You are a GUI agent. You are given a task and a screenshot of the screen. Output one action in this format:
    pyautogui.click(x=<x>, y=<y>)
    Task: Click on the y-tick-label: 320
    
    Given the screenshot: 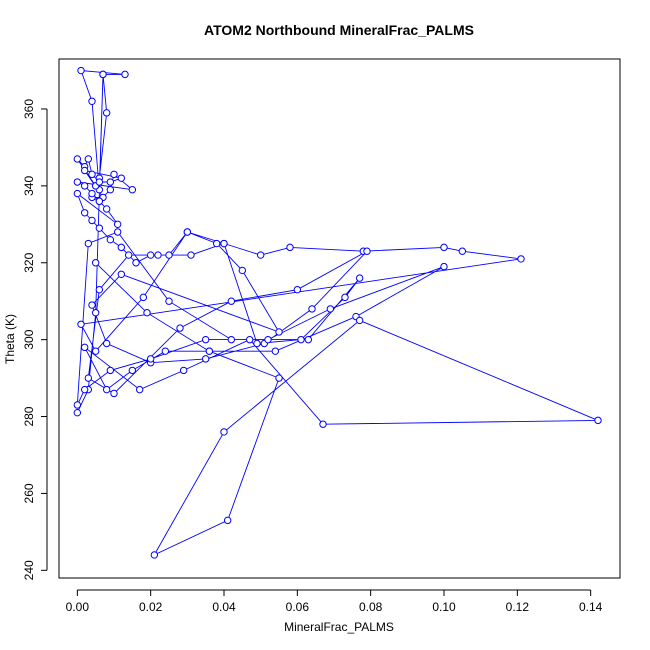 What is the action you would take?
    pyautogui.click(x=29, y=262)
    